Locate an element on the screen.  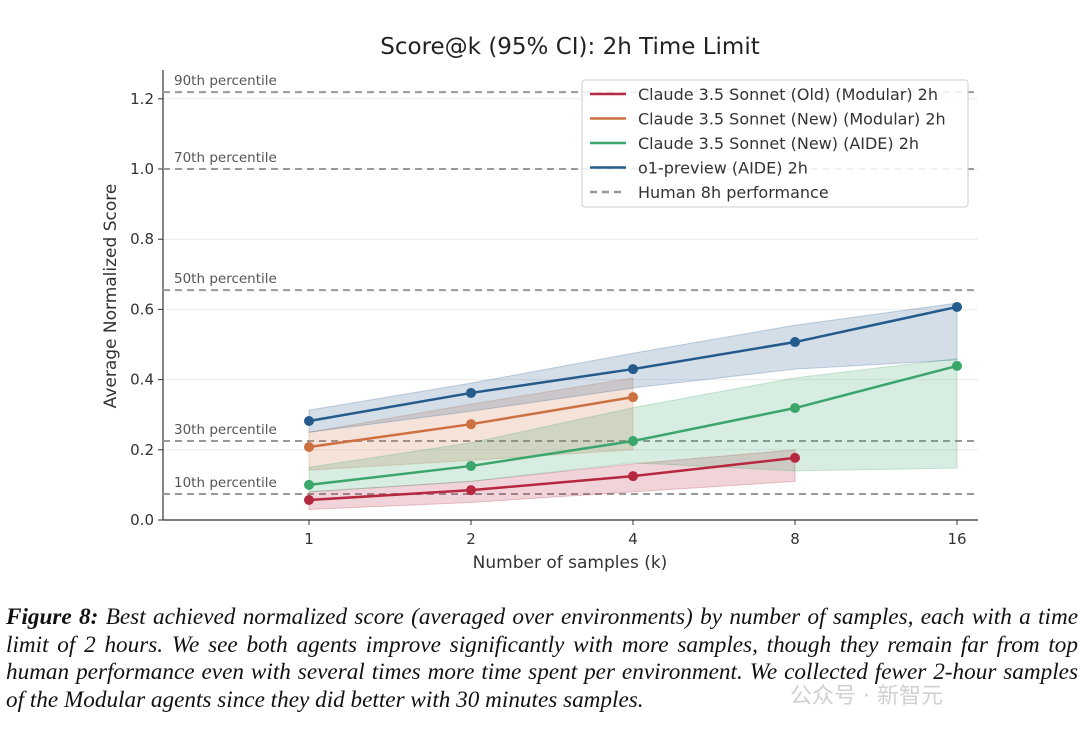
legend-label: Human 8h performance is located at coordinates (733, 192).